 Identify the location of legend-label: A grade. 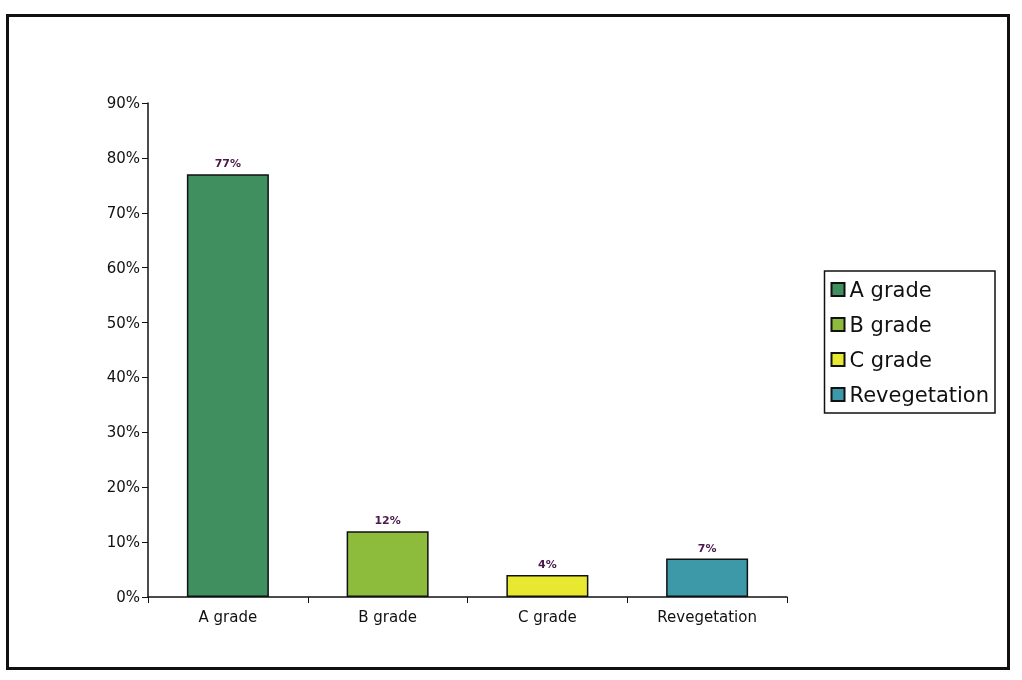
(890, 289).